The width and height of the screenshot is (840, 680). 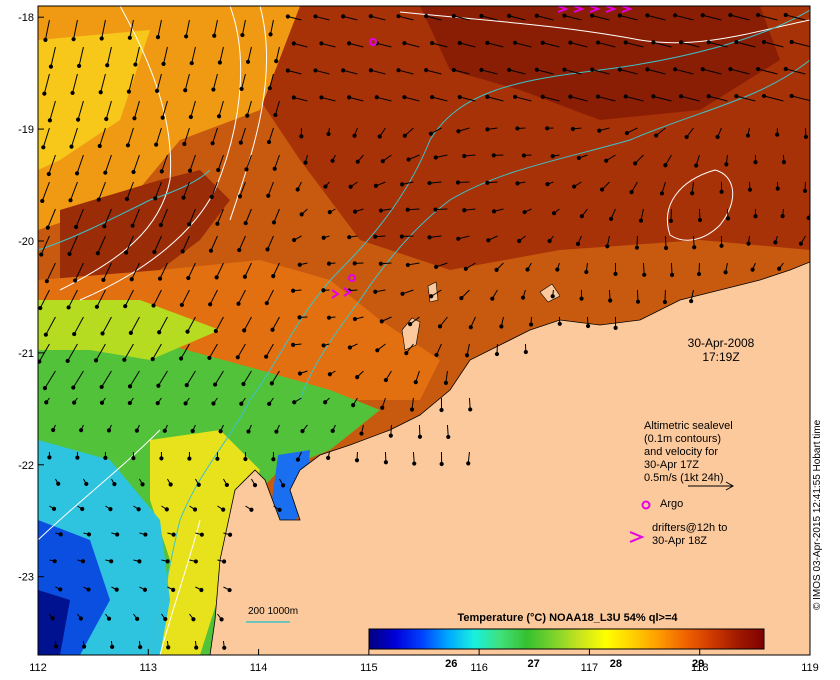 I want to click on argo-markers, so click(x=362, y=160).